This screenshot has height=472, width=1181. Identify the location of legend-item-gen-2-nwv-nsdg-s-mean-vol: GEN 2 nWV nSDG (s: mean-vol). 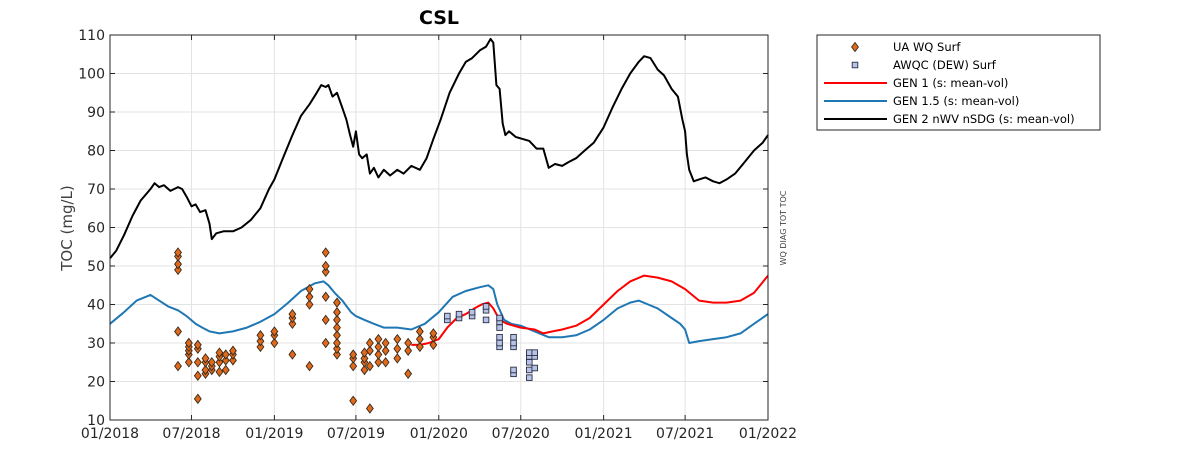
(949, 119).